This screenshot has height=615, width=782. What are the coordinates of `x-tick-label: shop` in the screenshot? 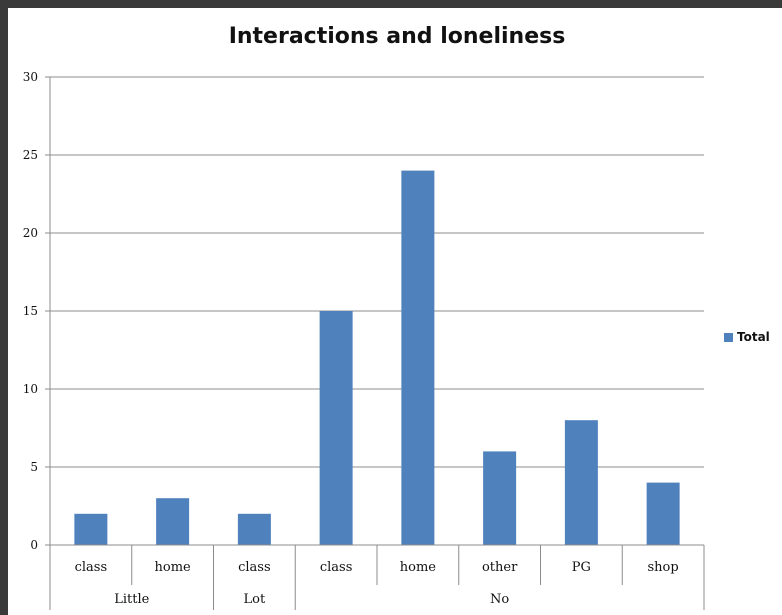 It's located at (663, 567).